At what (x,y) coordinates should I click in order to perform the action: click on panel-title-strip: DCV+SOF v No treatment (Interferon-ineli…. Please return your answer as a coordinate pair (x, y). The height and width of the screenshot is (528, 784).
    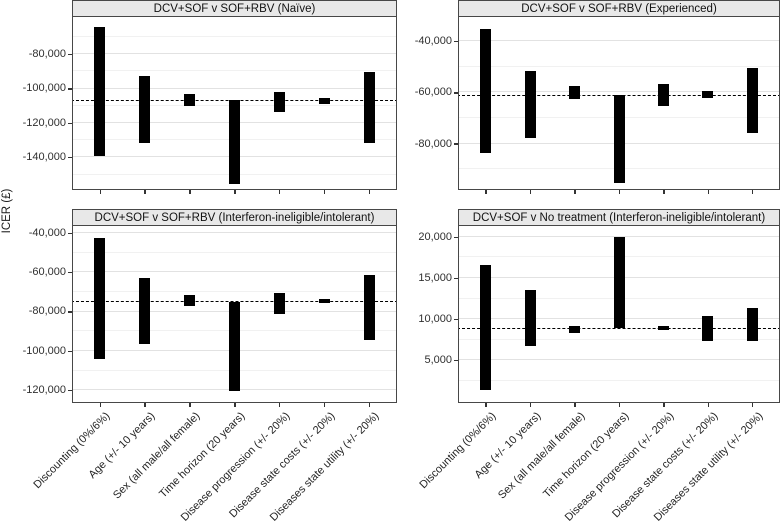
    Looking at the image, I should click on (619, 217).